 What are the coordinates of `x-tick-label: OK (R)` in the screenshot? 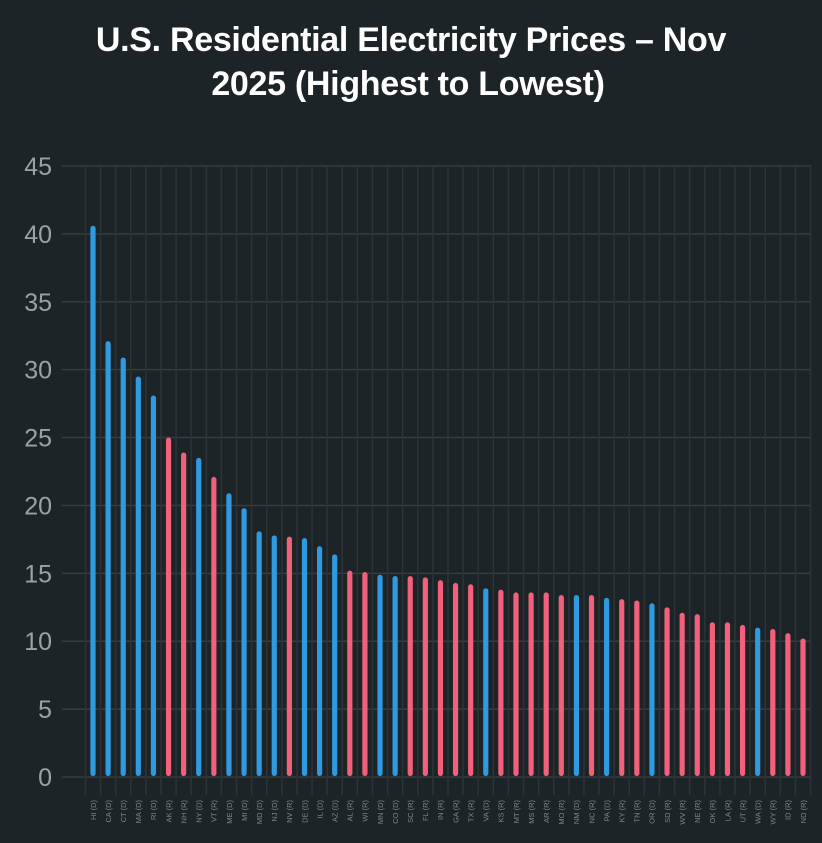 It's located at (712, 812).